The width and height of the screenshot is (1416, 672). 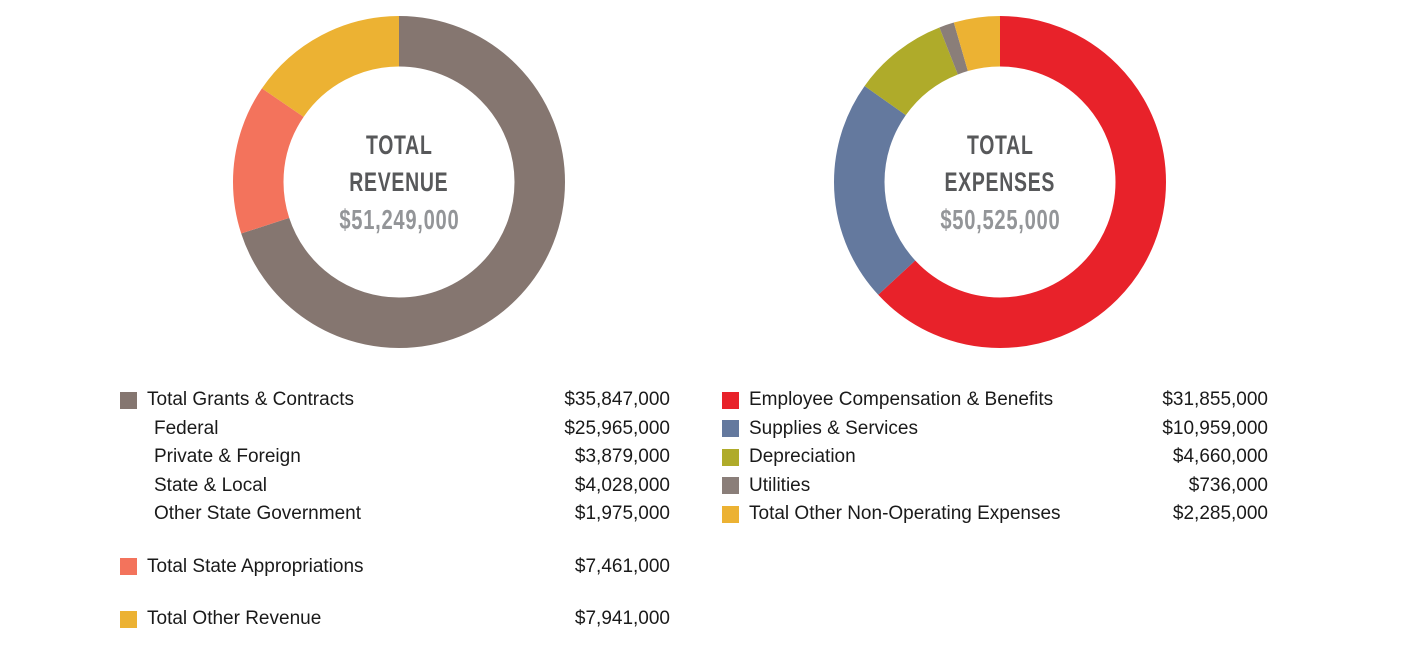 I want to click on legend-row-supplies-services: Supplies & Services $10,959,000, so click(x=995, y=429).